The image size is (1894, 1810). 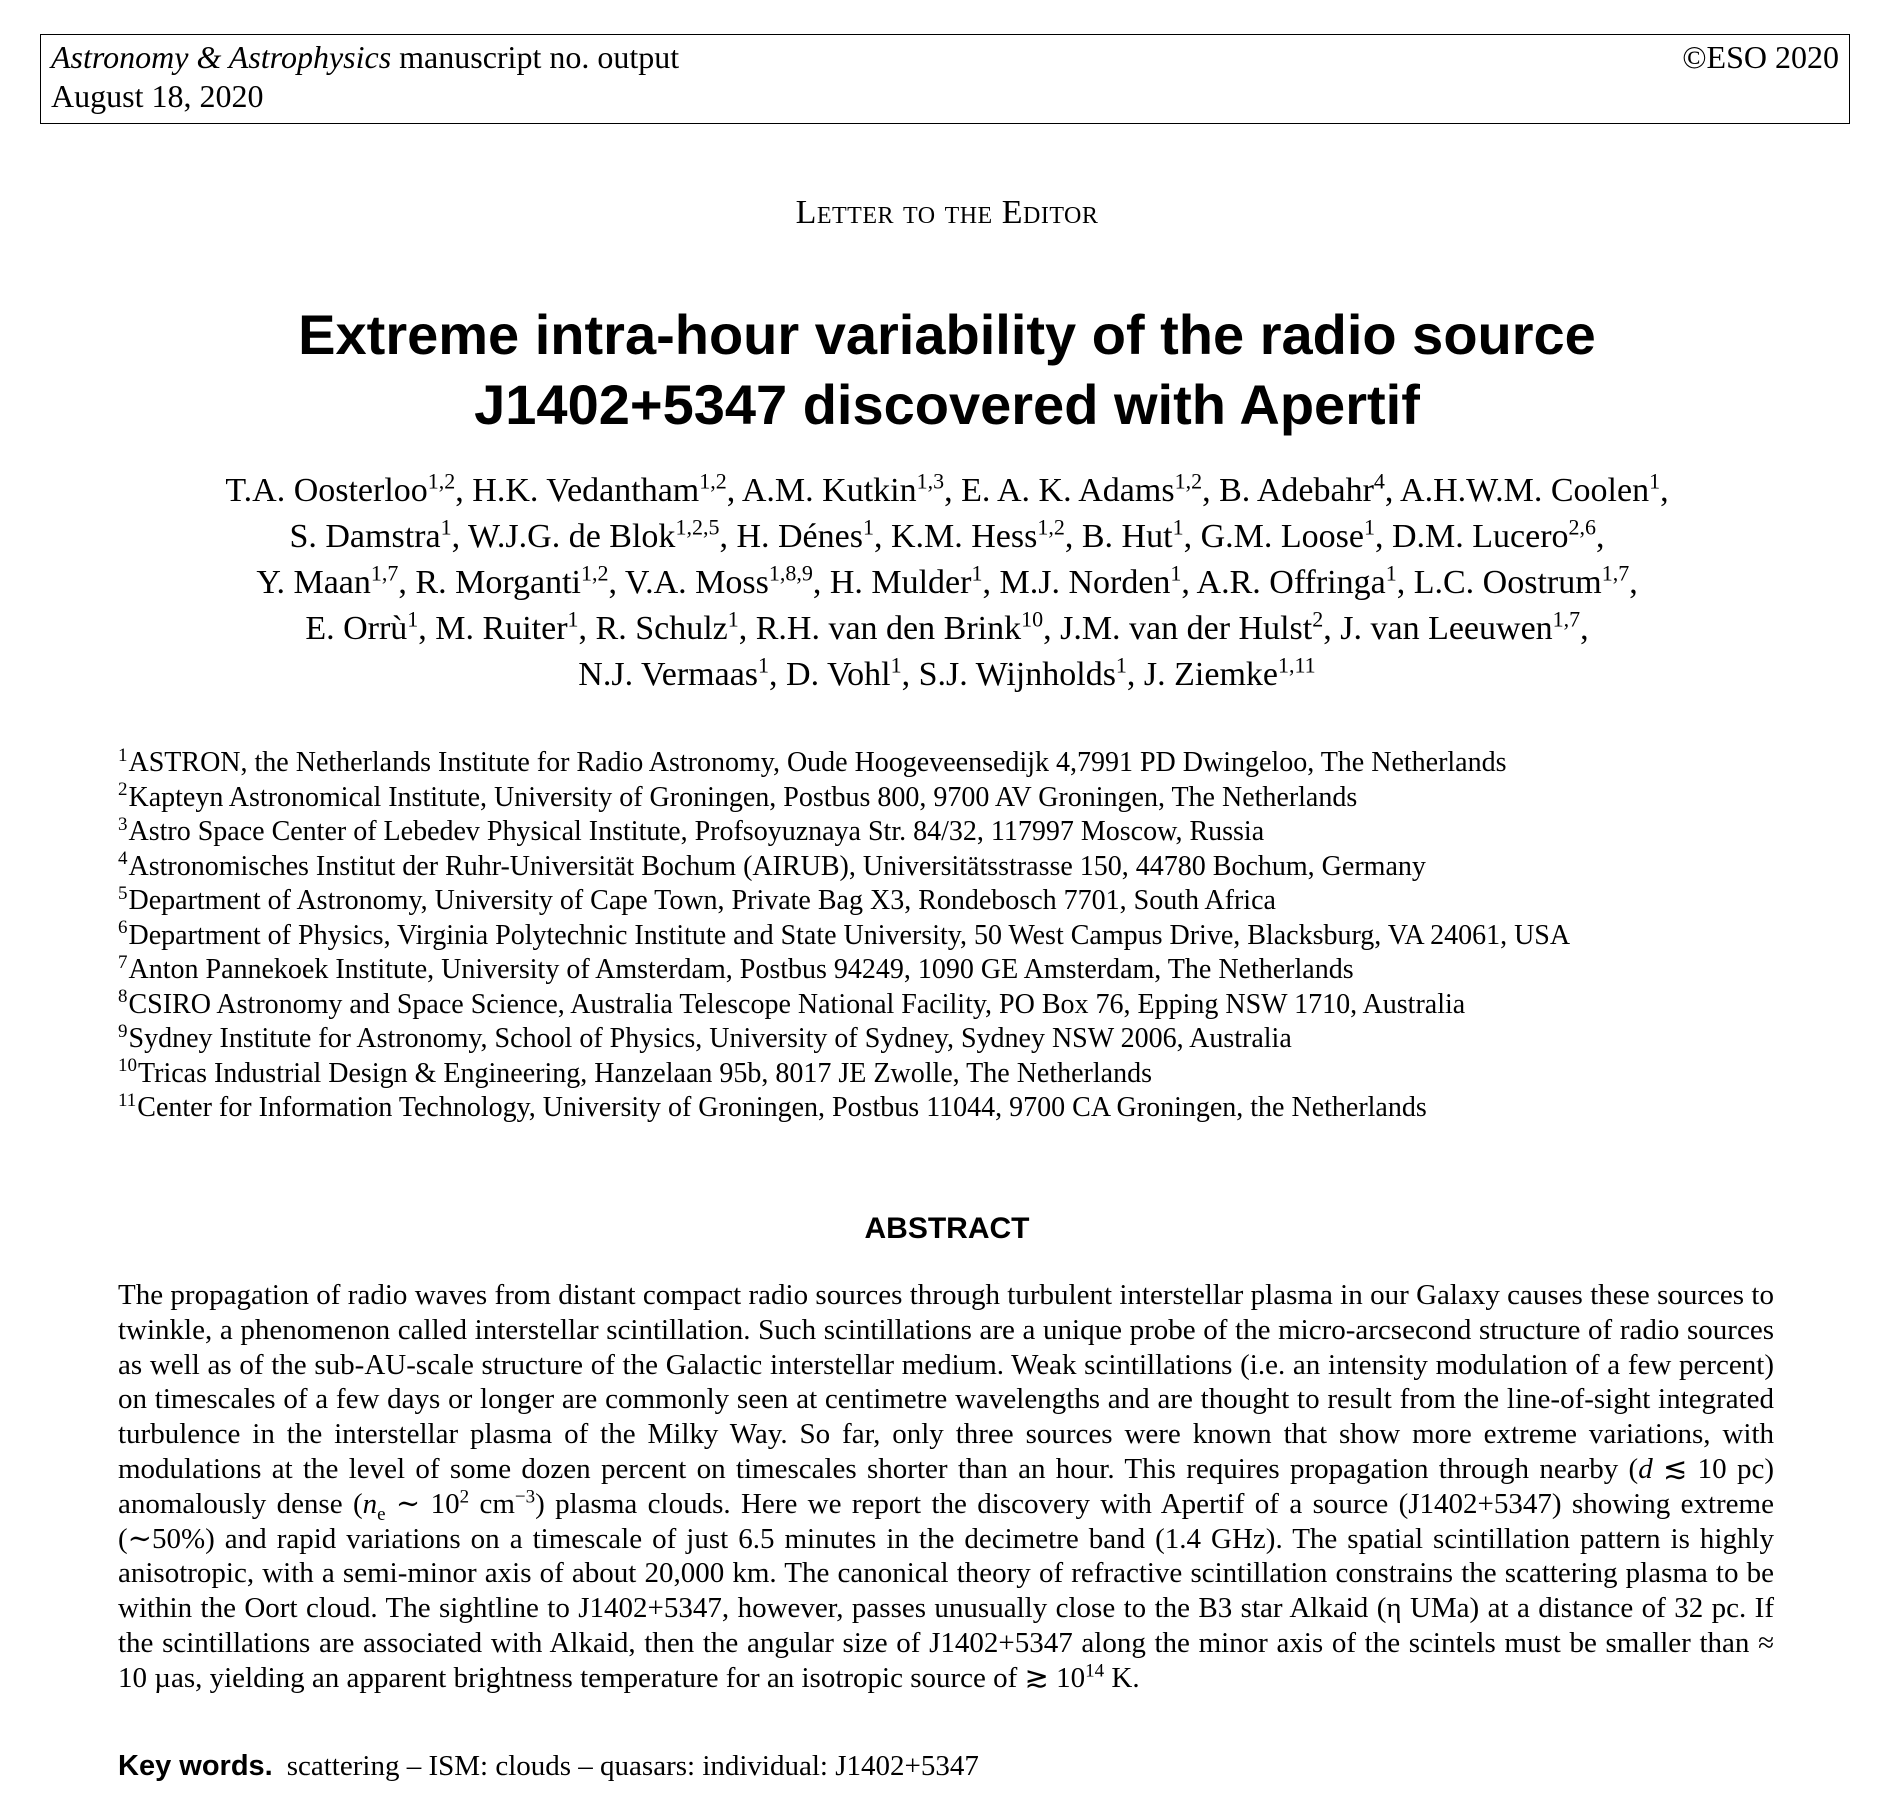 I want to click on author: D.M. Lucero2,6, so click(x=1494, y=534).